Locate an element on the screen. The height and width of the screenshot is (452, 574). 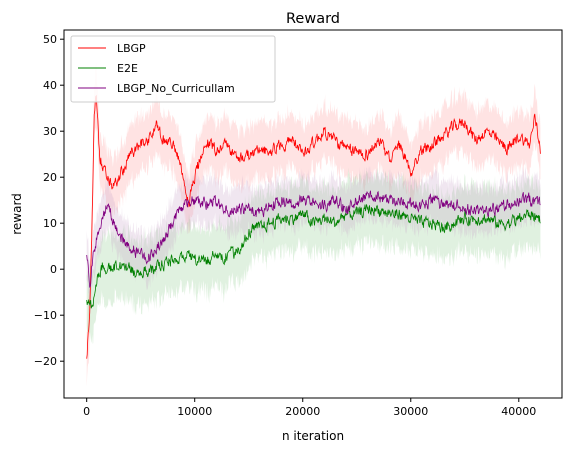
y-tick-label: 20 is located at coordinates (50, 177).